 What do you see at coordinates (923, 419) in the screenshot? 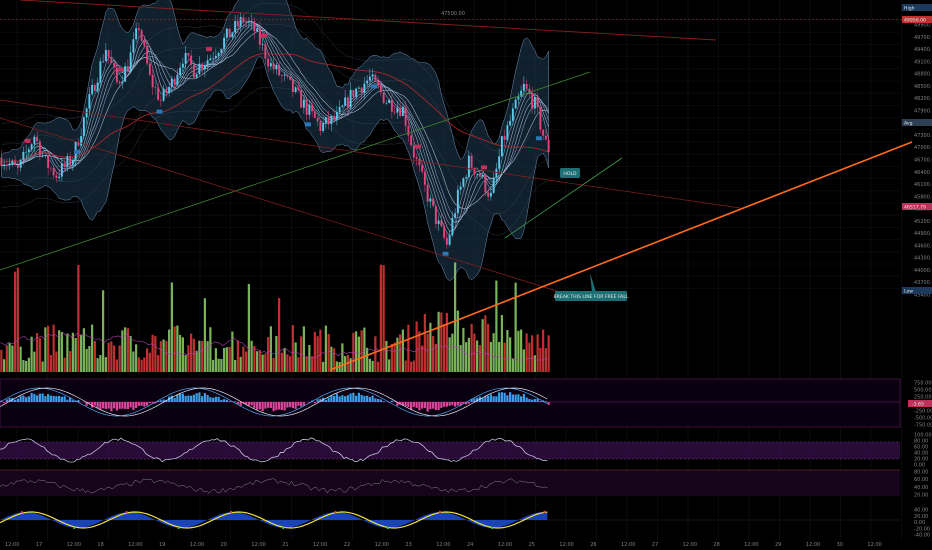
I see `y-tick-label: -500.00` at bounding box center [923, 419].